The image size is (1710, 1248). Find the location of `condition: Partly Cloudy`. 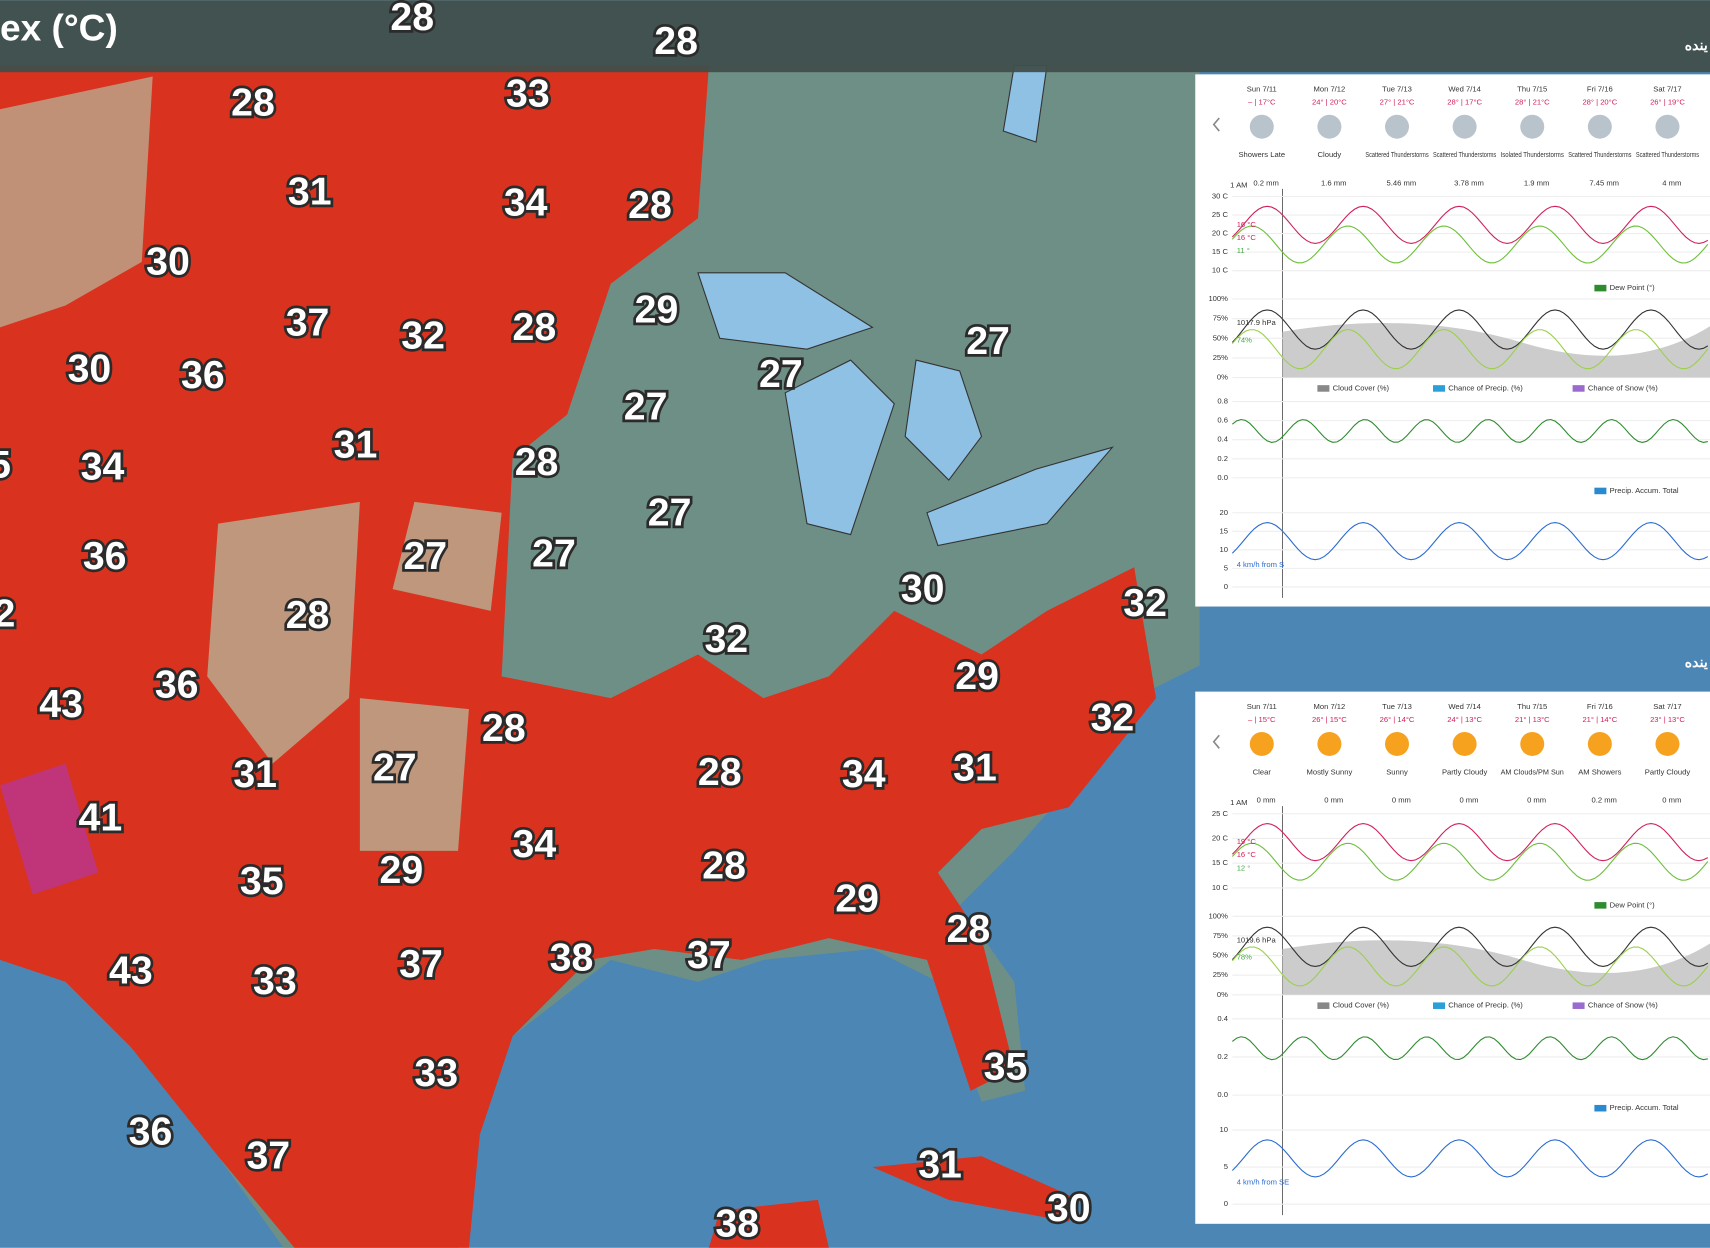

condition: Partly Cloudy is located at coordinates (1465, 771).